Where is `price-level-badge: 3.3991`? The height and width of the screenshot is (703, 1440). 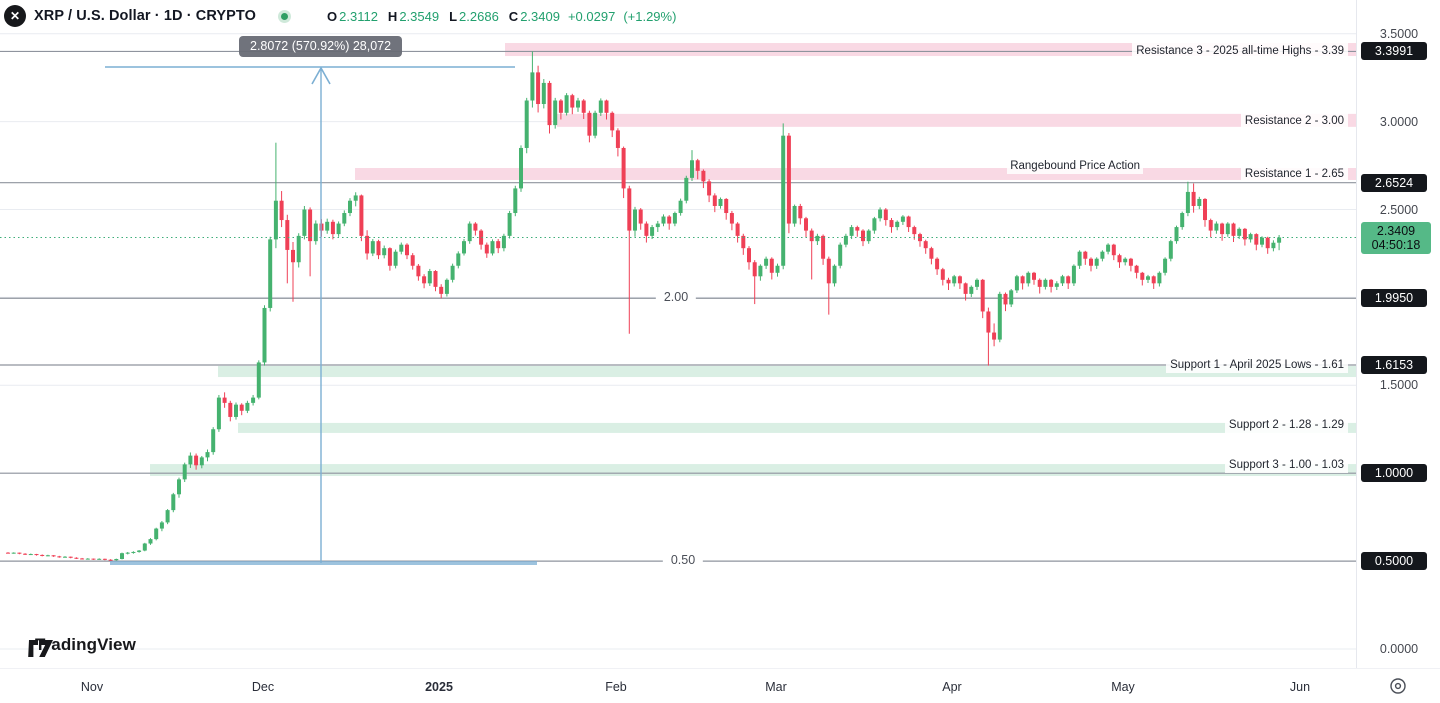
price-level-badge: 3.3991 is located at coordinates (1394, 51).